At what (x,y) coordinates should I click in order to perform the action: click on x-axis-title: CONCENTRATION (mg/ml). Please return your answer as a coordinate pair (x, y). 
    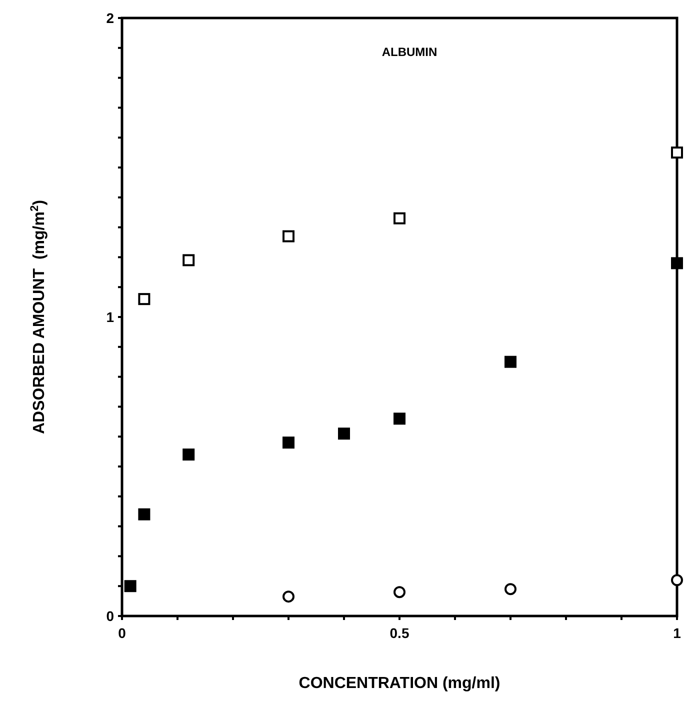
    Looking at the image, I should click on (399, 683).